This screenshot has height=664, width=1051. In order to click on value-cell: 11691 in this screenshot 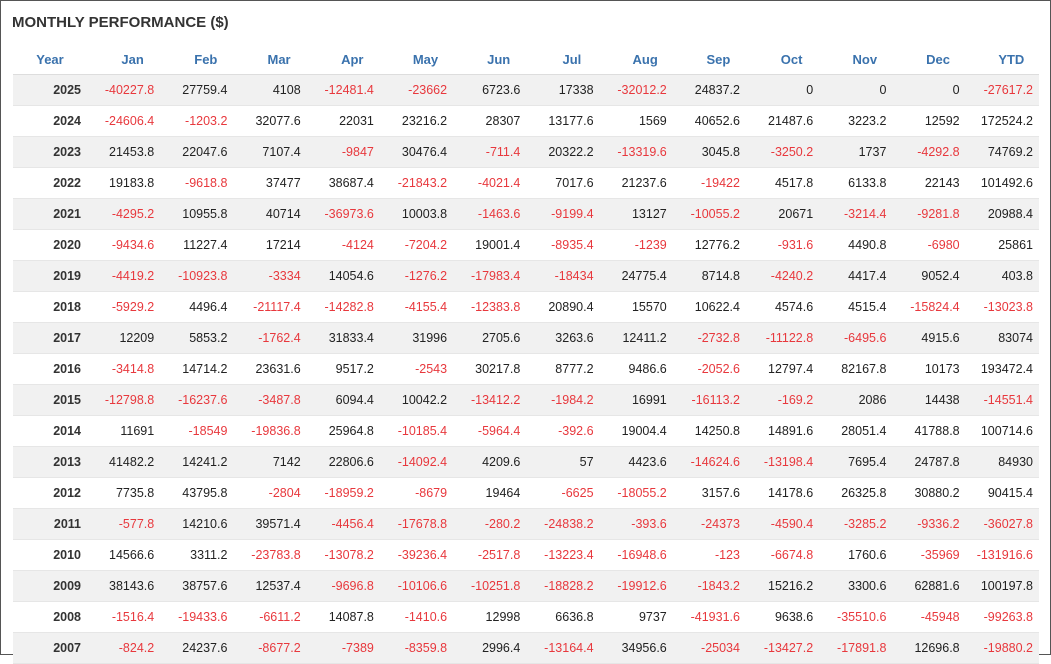, I will do `click(124, 431)`.